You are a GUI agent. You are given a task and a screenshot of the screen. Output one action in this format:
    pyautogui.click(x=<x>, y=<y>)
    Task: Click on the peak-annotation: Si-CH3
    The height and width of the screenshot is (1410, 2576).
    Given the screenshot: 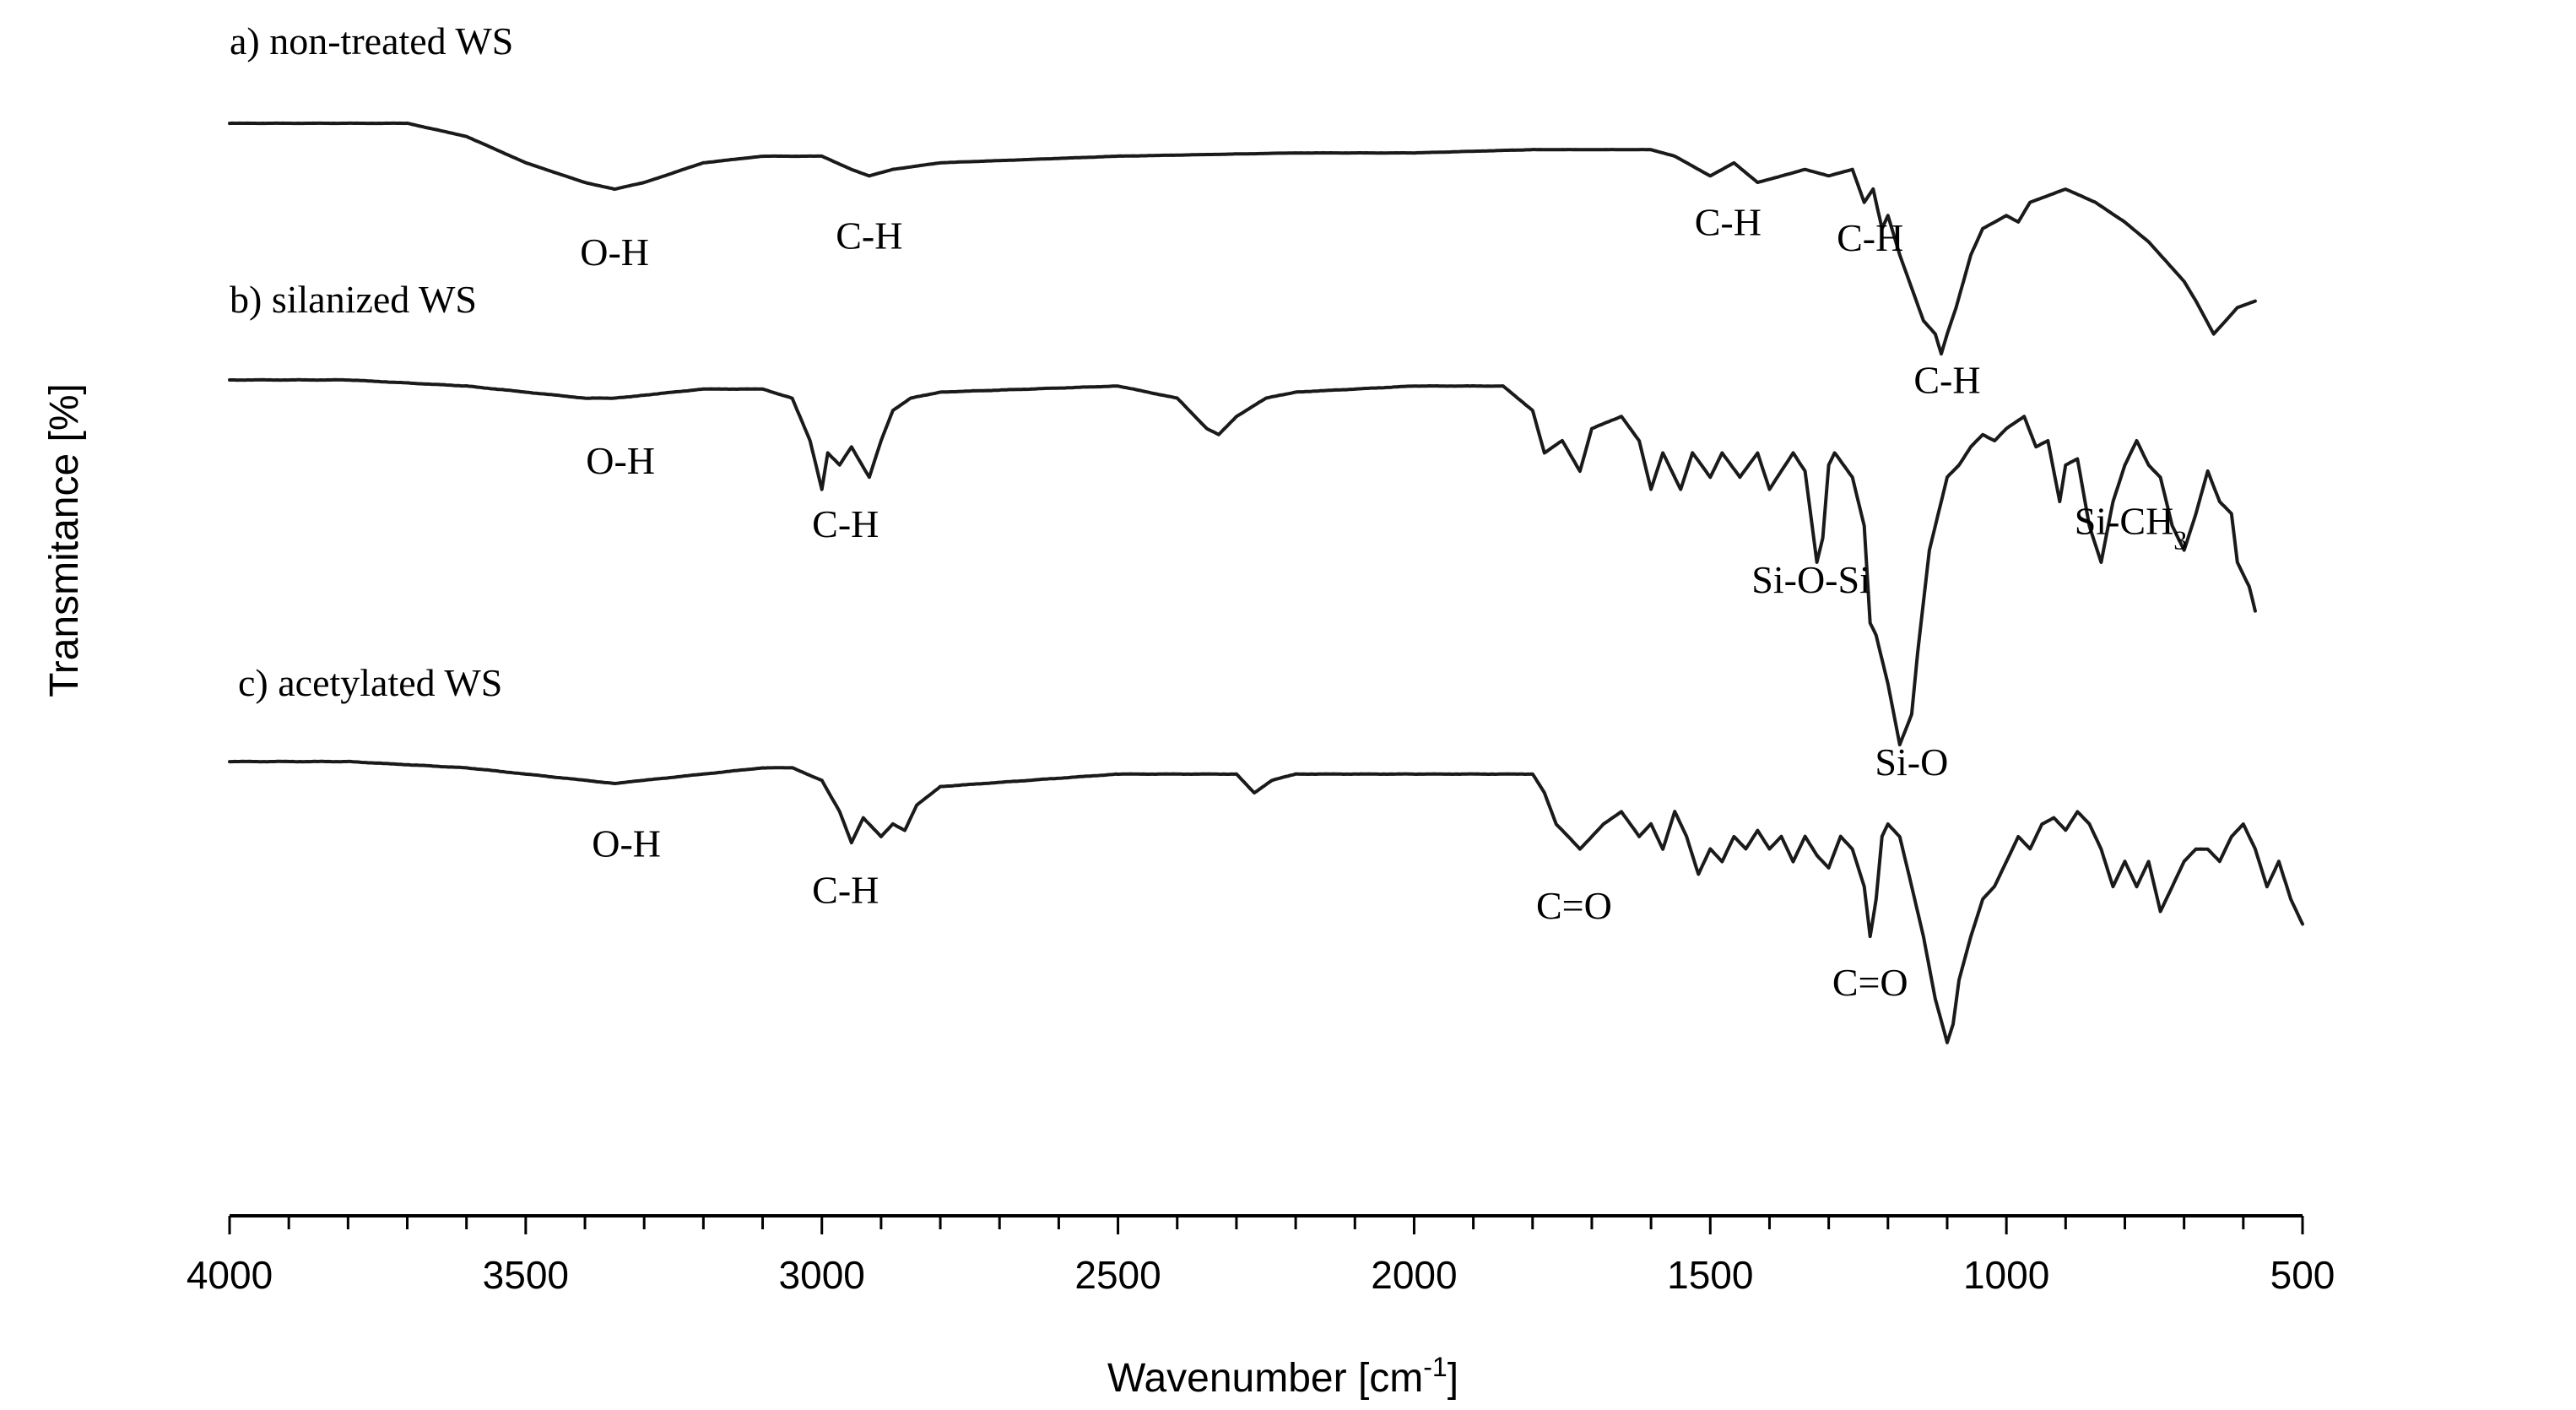 What is the action you would take?
    pyautogui.click(x=2131, y=527)
    